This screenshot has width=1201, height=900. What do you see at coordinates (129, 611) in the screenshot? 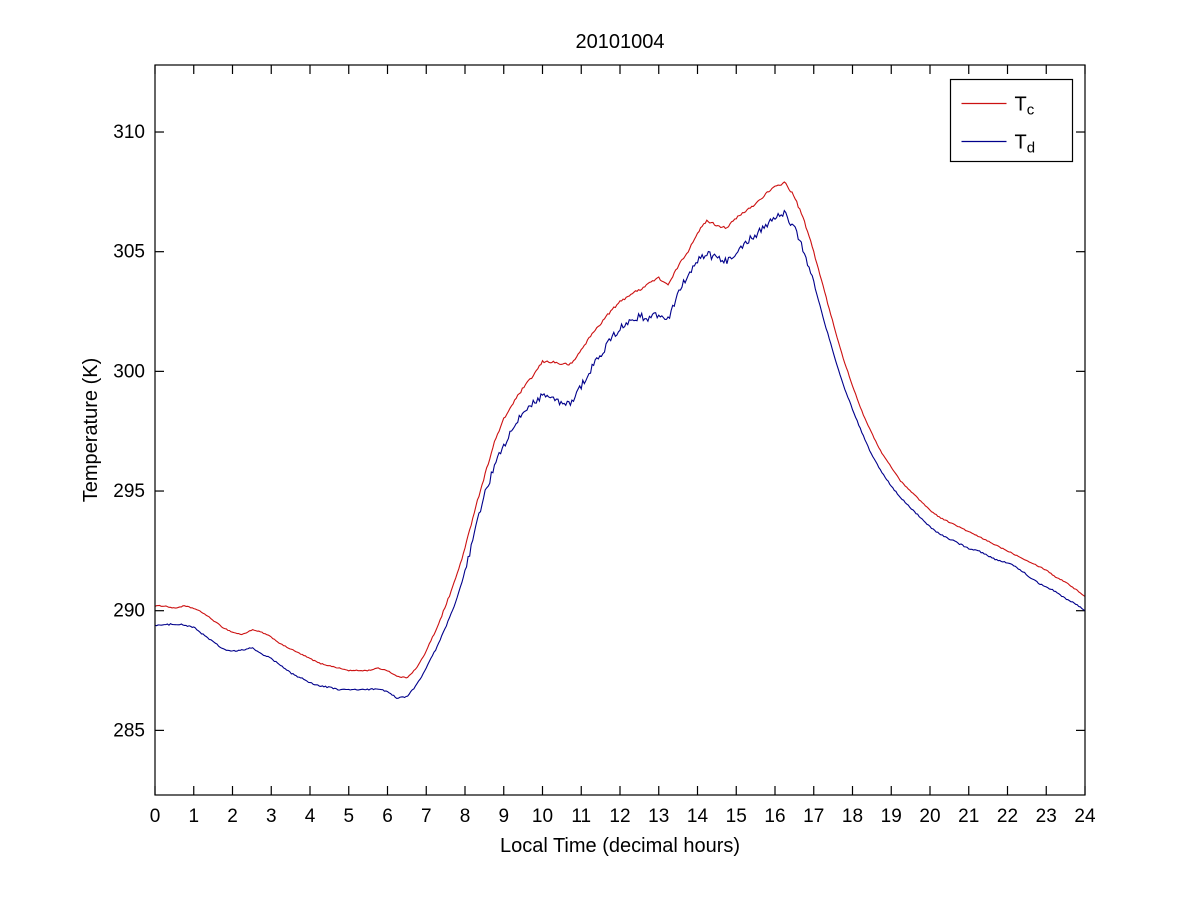
I see `y-tick-label: 290` at bounding box center [129, 611].